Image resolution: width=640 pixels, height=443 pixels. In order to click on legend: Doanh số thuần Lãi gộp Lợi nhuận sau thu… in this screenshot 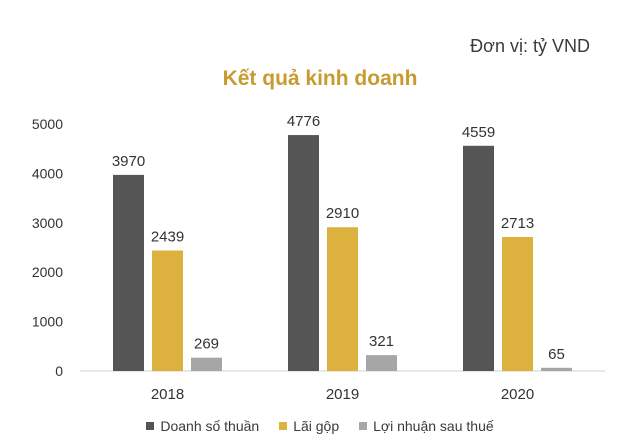, I will do `click(320, 426)`.